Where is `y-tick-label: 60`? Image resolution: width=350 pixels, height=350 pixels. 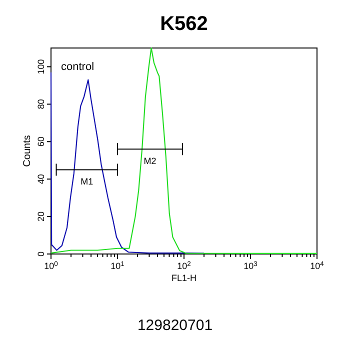 y-tick-label: 60 is located at coordinates (41, 141).